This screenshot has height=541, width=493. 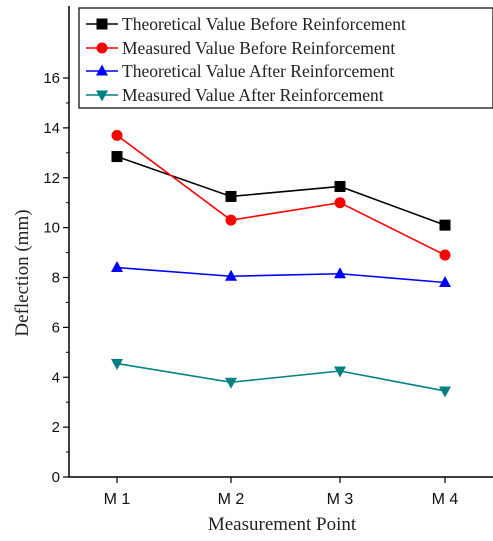 I want to click on x-tick-label: M 4, so click(x=445, y=499).